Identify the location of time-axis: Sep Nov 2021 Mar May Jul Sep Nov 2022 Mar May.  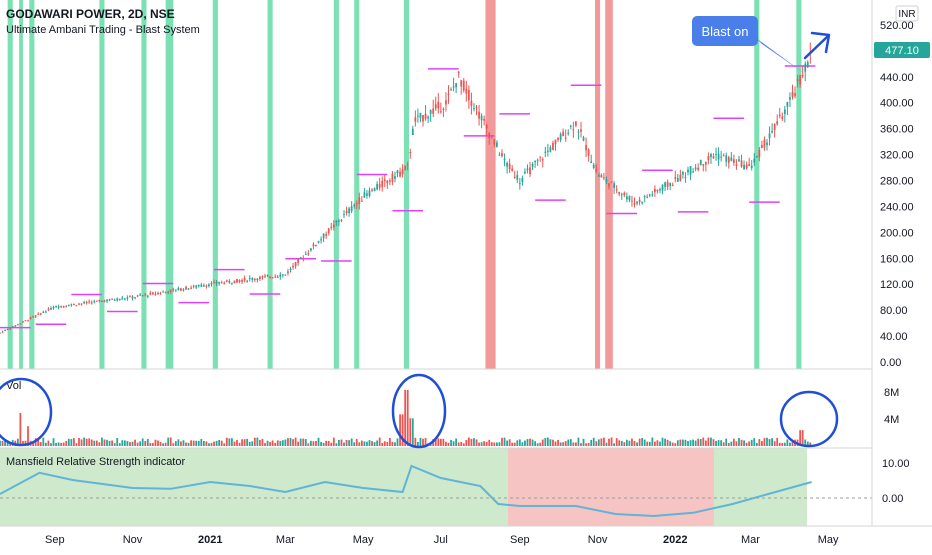
(442, 540).